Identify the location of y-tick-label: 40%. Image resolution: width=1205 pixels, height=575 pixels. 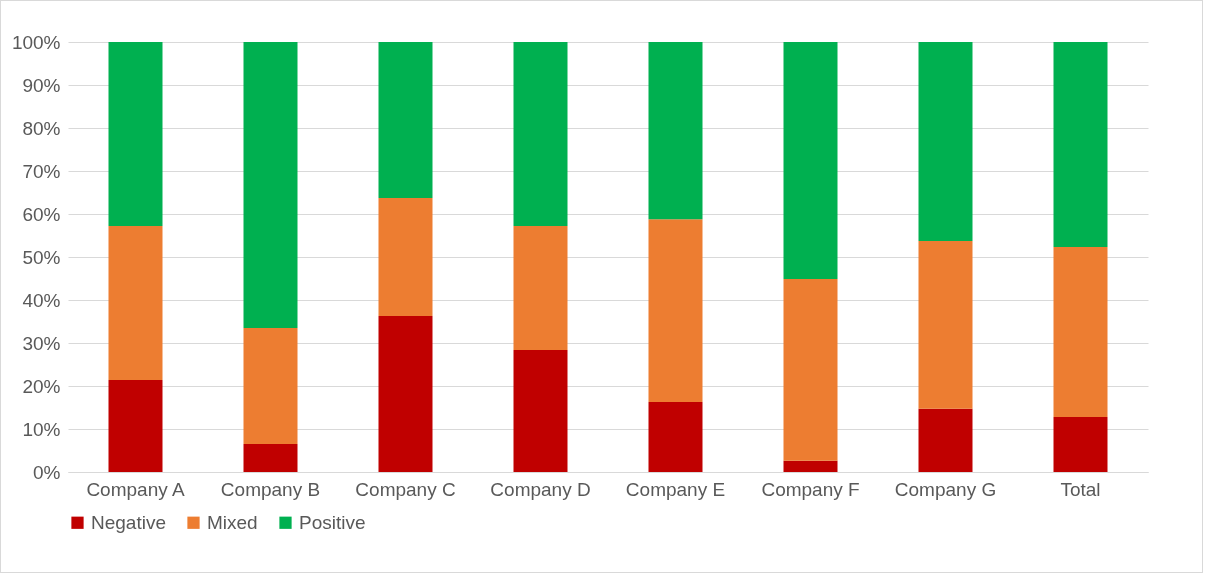
(41, 300).